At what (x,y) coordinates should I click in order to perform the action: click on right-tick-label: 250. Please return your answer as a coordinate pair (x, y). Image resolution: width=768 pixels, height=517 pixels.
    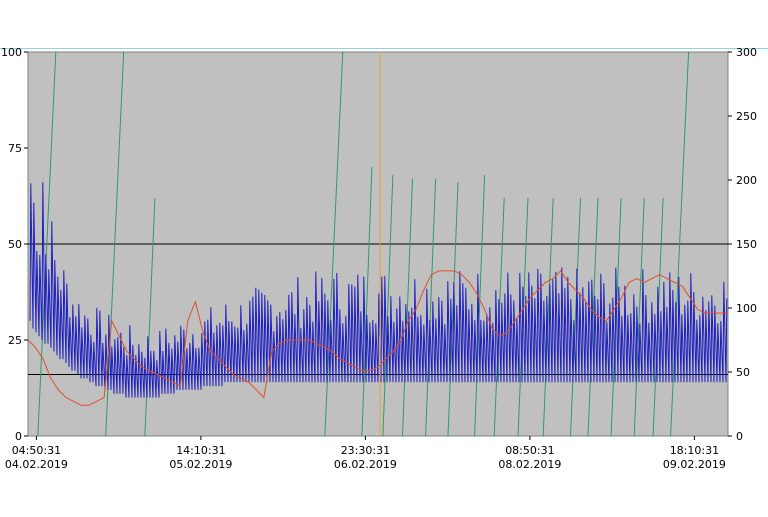
    Looking at the image, I should click on (746, 116).